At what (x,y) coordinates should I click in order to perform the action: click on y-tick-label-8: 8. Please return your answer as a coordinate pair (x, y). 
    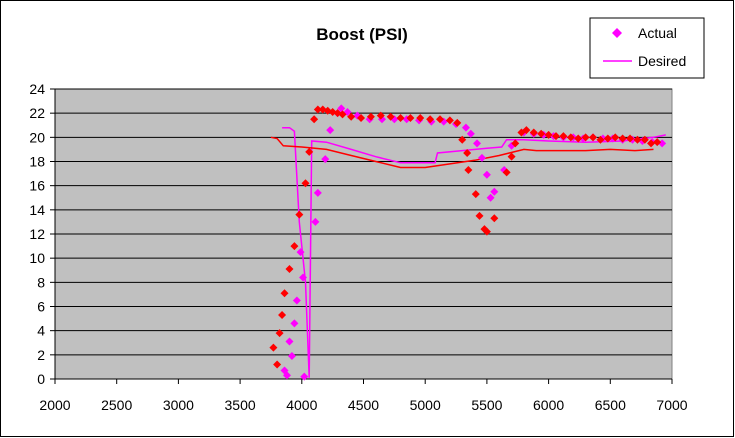
    Looking at the image, I should click on (41, 282).